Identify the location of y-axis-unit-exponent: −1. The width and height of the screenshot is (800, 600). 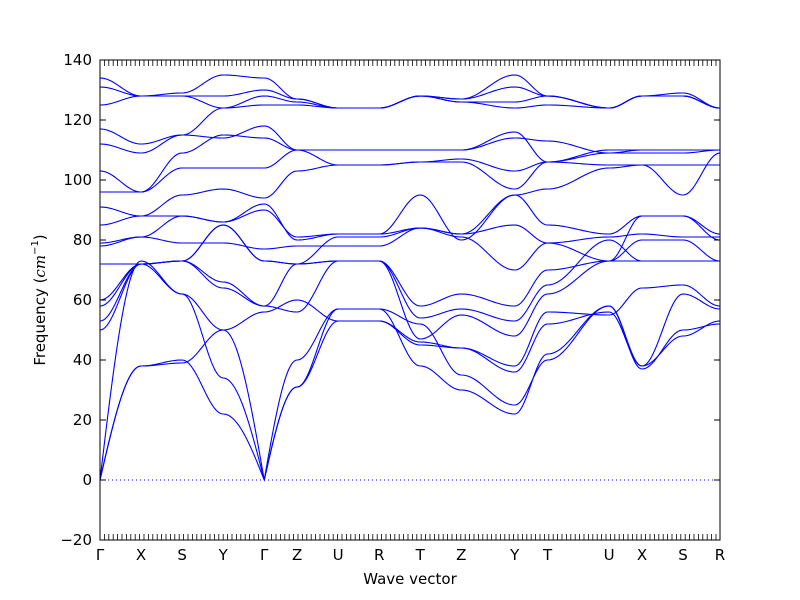
(35, 247).